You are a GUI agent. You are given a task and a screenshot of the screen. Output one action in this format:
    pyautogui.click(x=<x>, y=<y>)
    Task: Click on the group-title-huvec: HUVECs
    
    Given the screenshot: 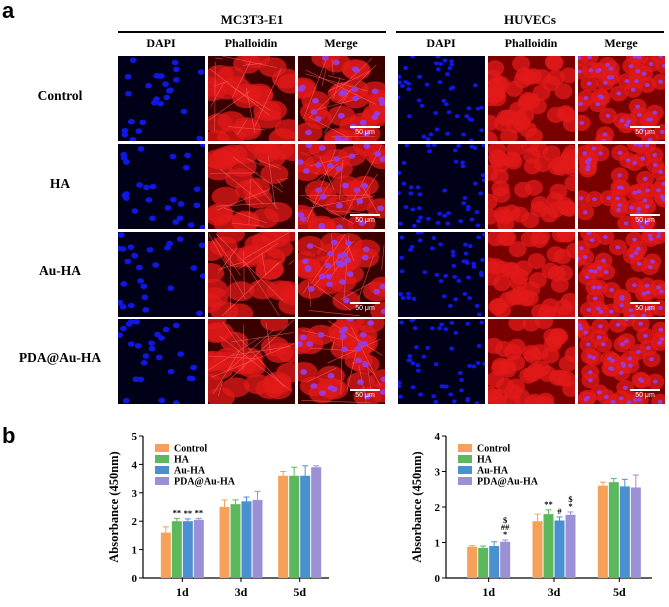 What is the action you would take?
    pyautogui.click(x=529, y=19)
    